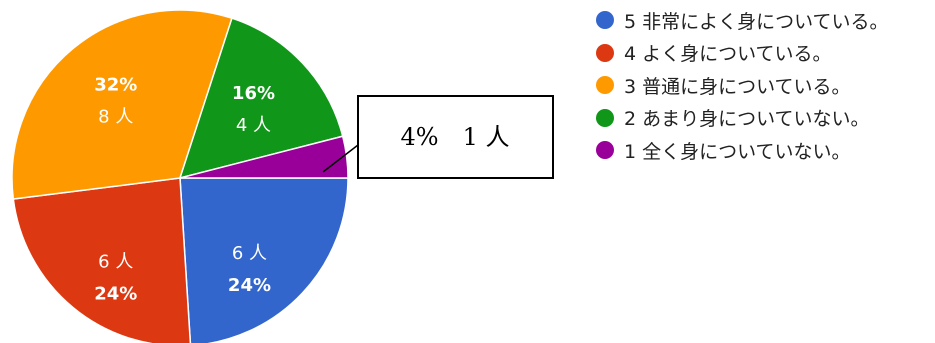  I want to click on legend-item: 2 あまり身についていない。, so click(742, 118).